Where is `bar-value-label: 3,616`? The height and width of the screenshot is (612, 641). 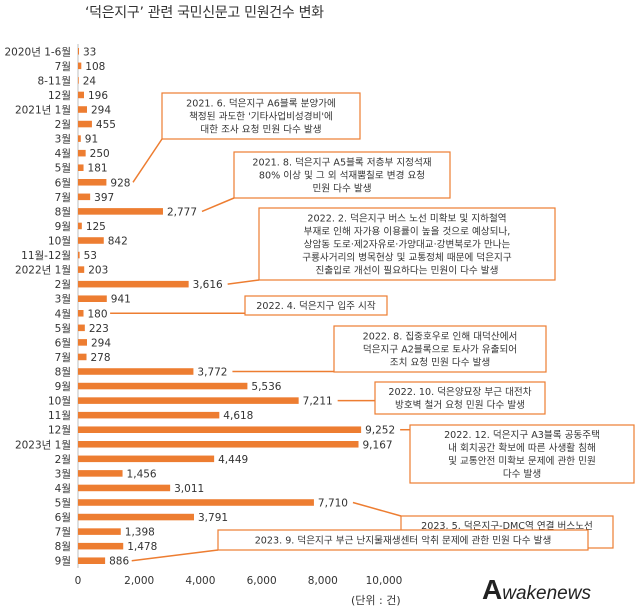 bar-value-label: 3,616 is located at coordinates (208, 285).